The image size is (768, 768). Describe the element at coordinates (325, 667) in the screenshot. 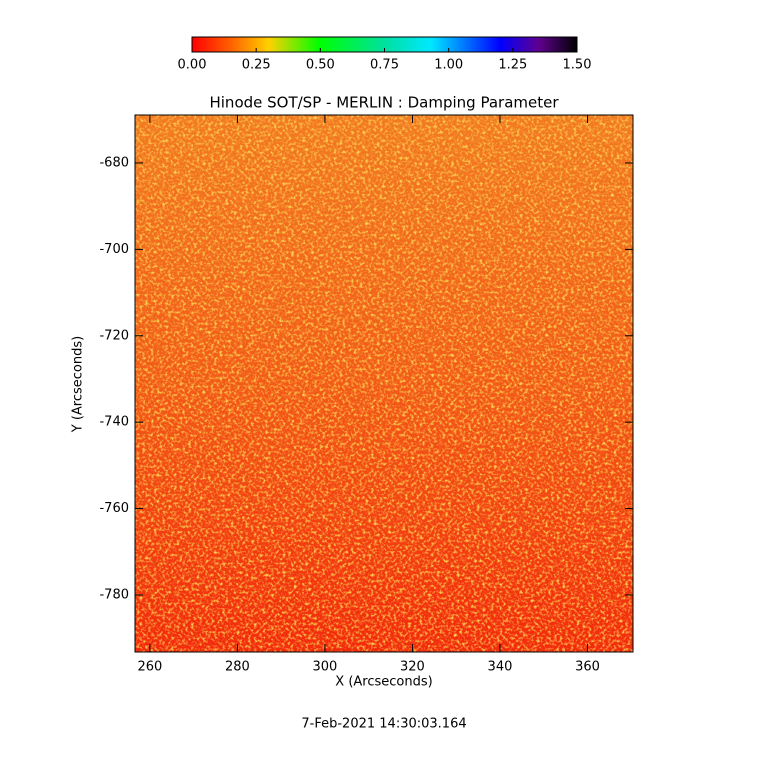

I see `x-tick-label: 300` at that location.